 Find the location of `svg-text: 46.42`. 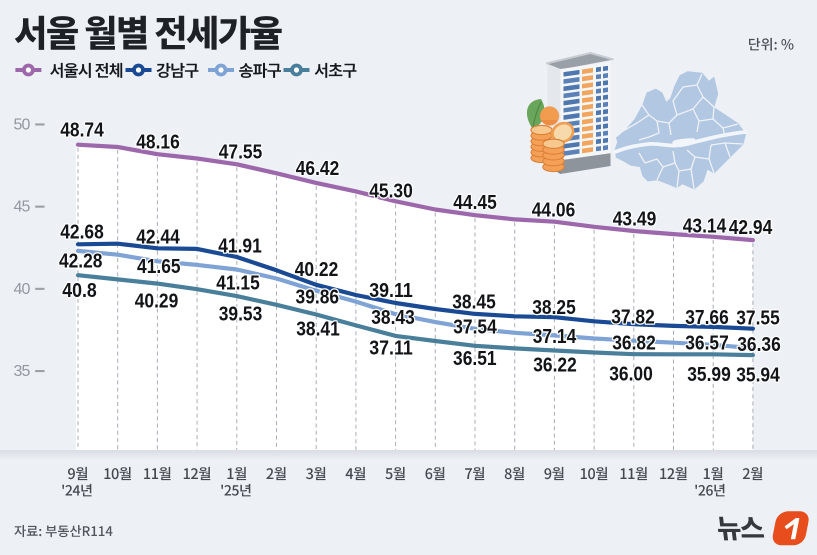

svg-text: 46.42 is located at coordinates (318, 169).